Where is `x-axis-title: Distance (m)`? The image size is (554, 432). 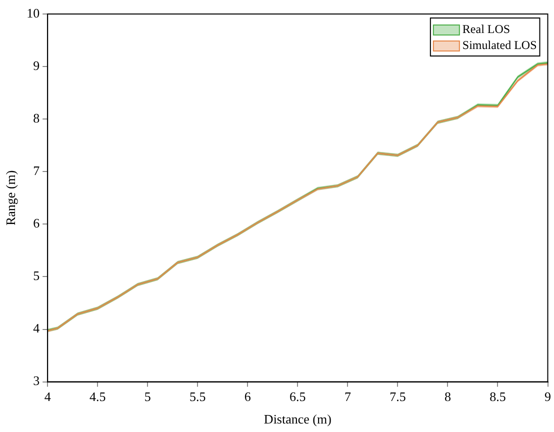 x-axis-title: Distance (m) is located at coordinates (298, 419).